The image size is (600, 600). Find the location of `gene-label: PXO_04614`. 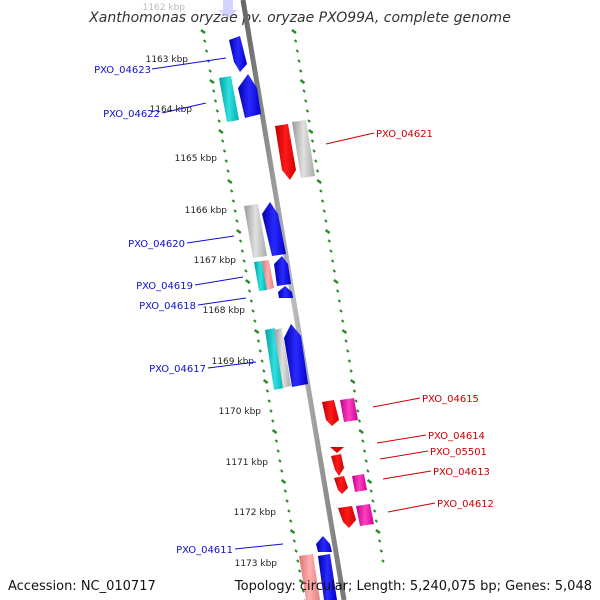

gene-label: PXO_04614 is located at coordinates (456, 436).